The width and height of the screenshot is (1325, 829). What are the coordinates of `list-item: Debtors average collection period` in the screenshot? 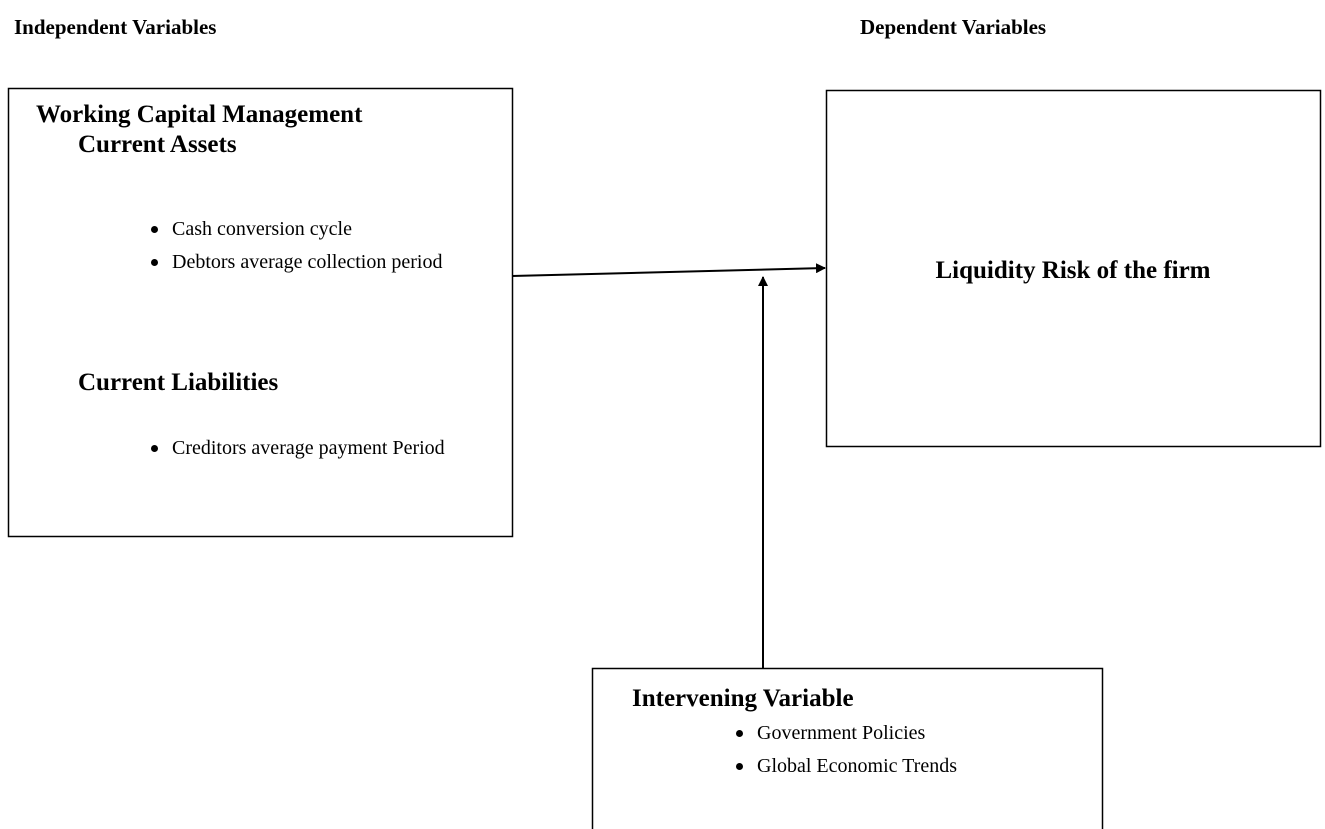 It's located at (311, 262).